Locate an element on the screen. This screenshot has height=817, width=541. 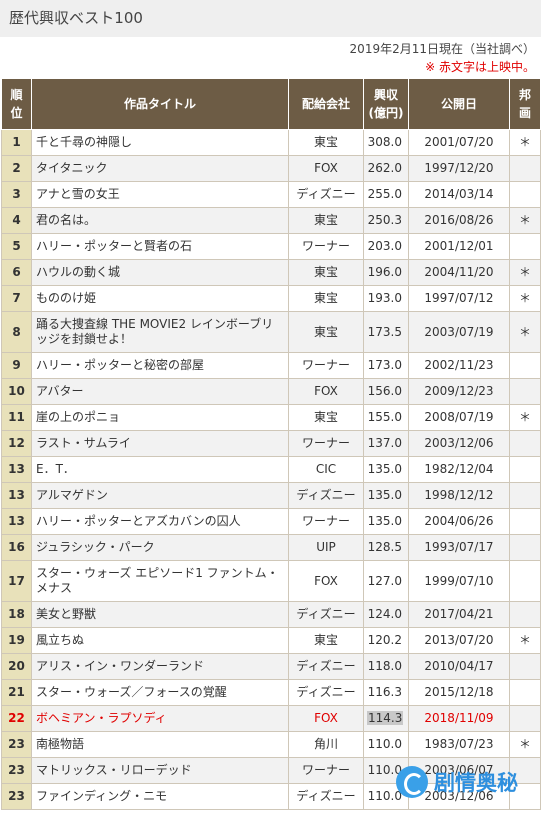
table-row: 9 ハリー・ポッターと秘密の部屋 ワーナー 173.0 2002/11/23 is located at coordinates (271, 365).